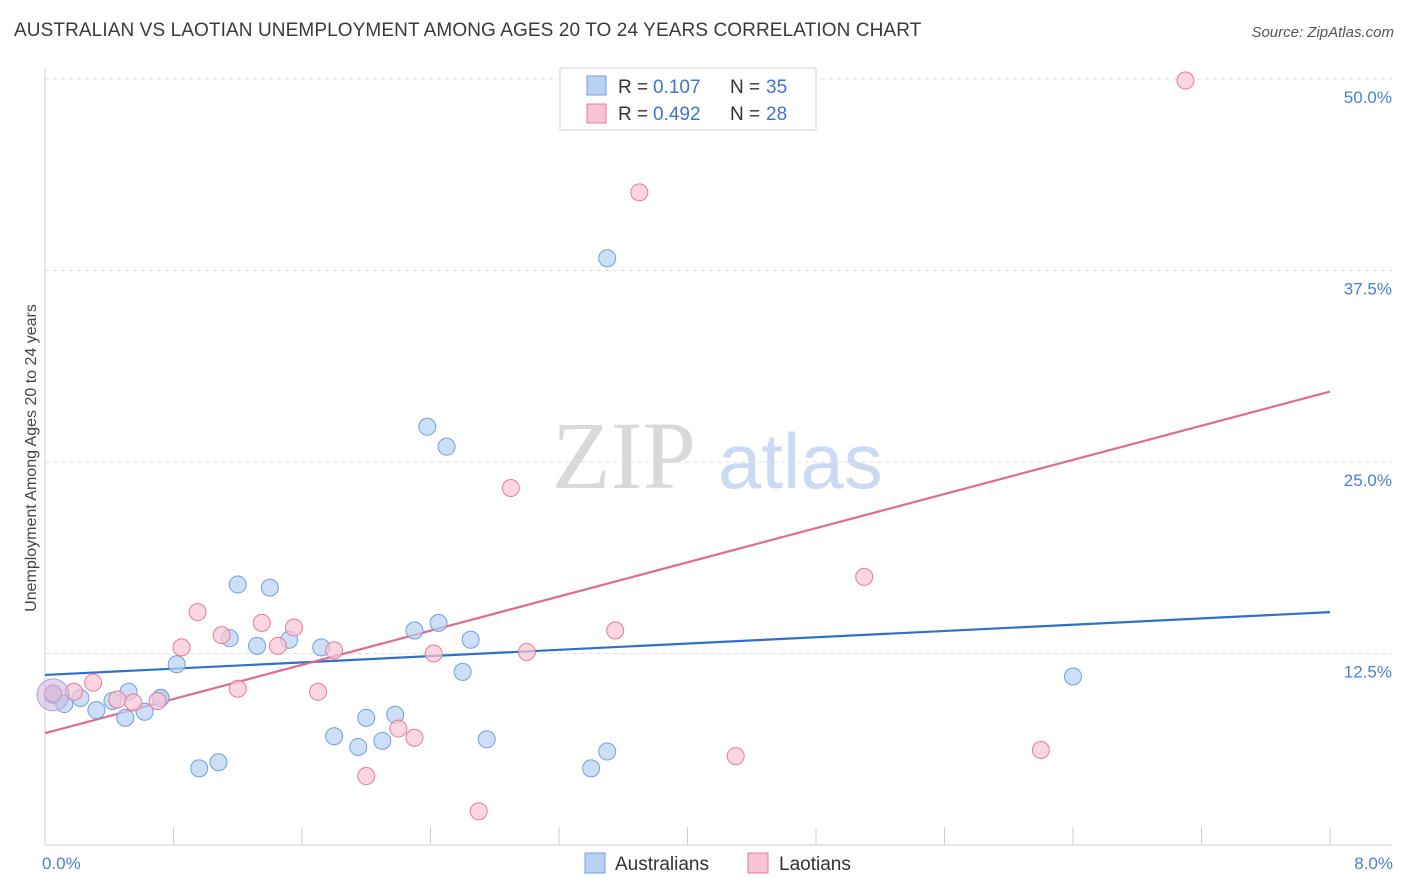 The height and width of the screenshot is (892, 1406). What do you see at coordinates (745, 87) in the screenshot?
I see `legend-n-label-1: N =` at bounding box center [745, 87].